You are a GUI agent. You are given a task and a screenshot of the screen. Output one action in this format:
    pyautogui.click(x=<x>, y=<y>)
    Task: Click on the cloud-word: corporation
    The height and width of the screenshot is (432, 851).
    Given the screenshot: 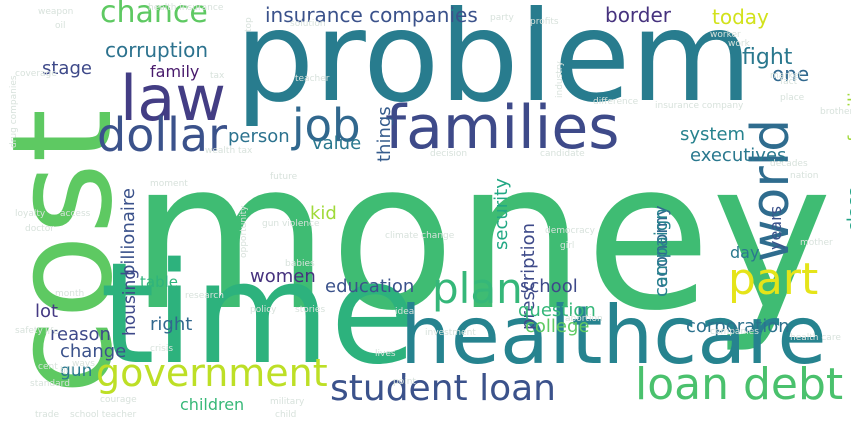 What is the action you would take?
    pyautogui.click(x=738, y=326)
    